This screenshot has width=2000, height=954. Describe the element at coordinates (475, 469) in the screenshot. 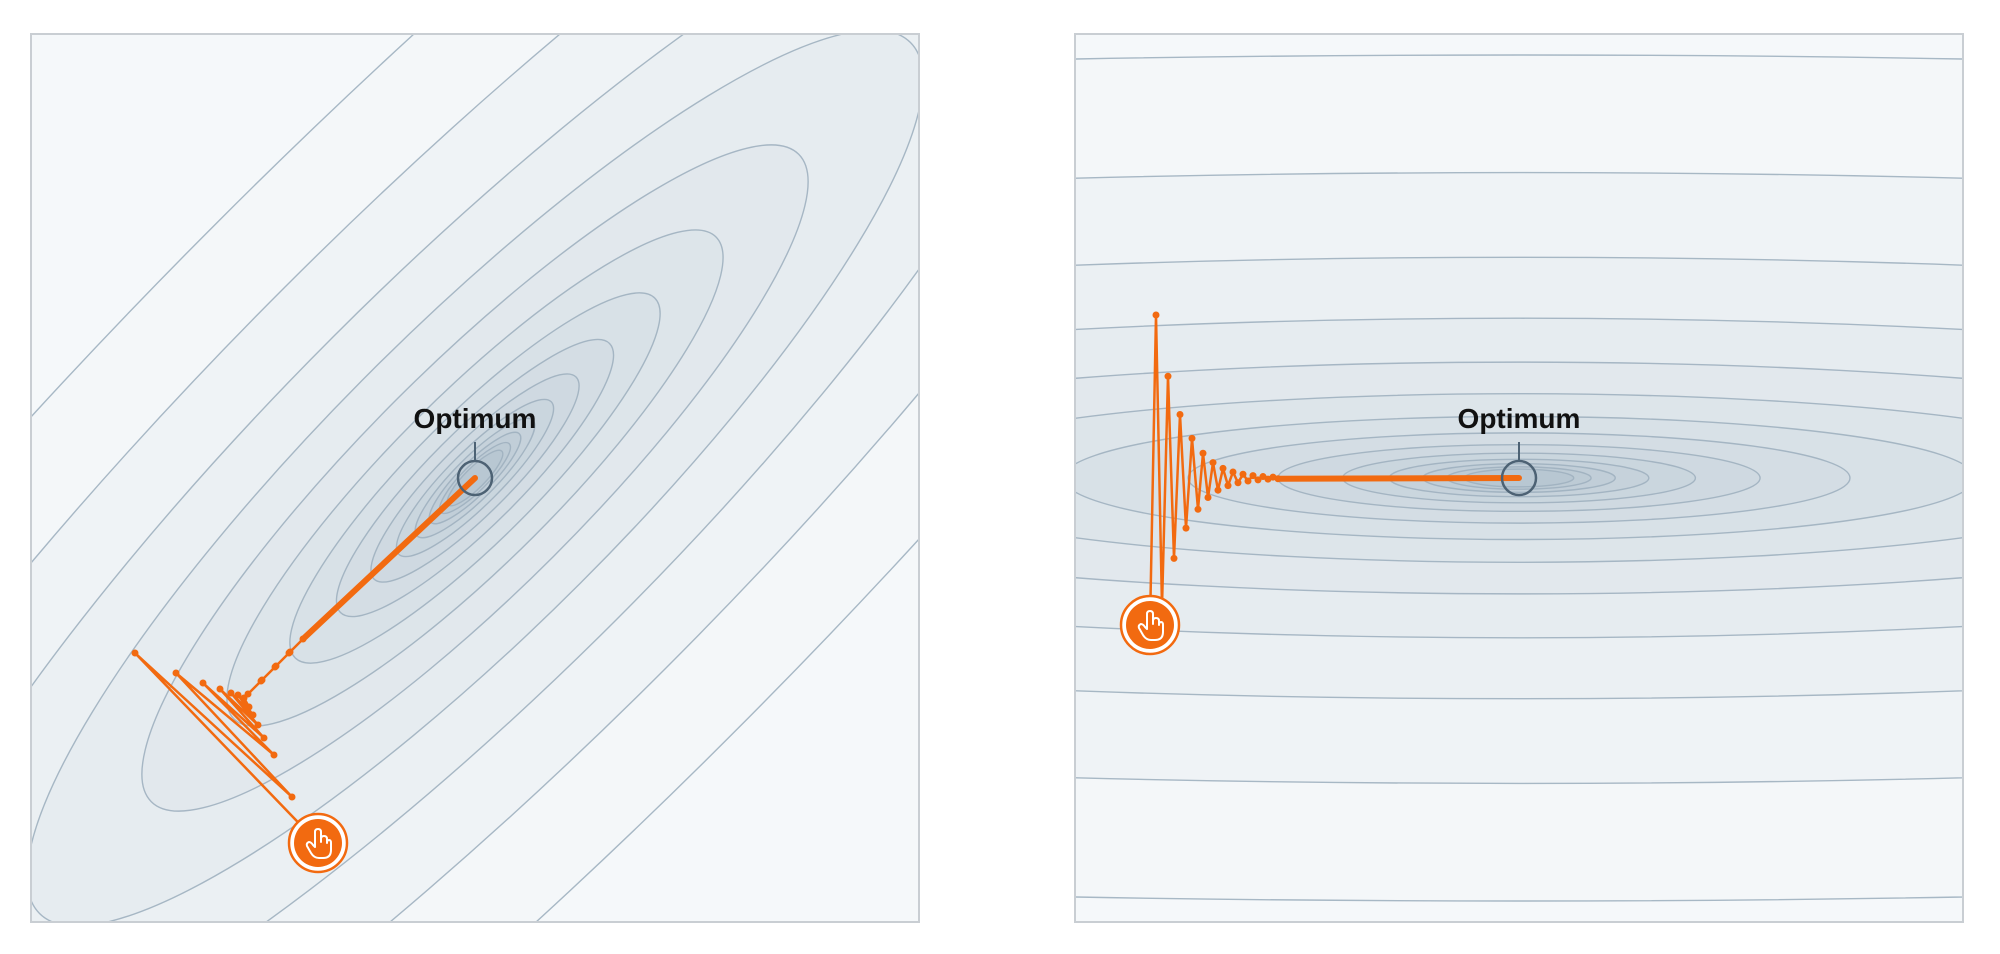

I see `left-optimum-marker` at that location.